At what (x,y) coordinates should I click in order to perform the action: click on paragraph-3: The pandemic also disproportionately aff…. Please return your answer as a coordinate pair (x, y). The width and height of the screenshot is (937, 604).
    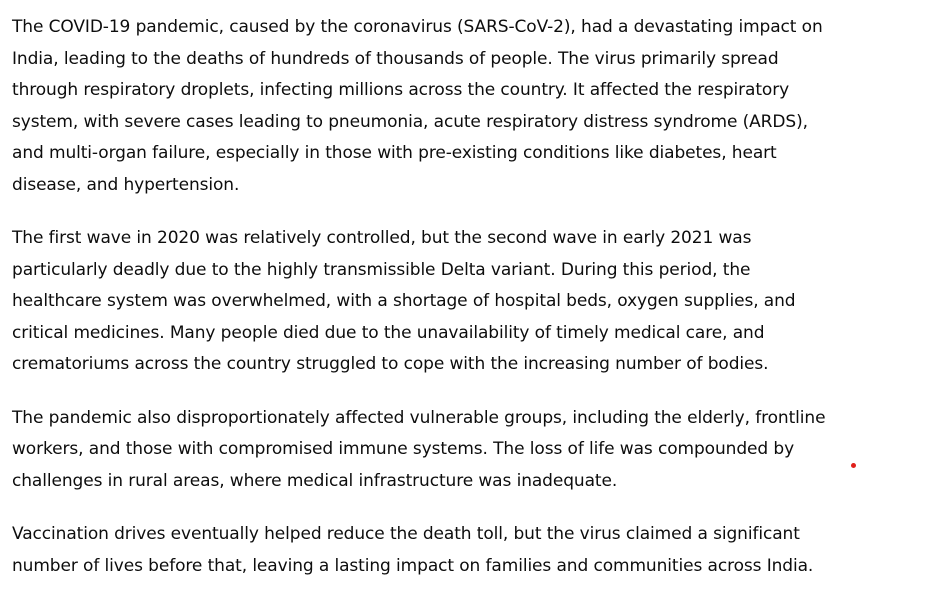
    Looking at the image, I should click on (419, 449).